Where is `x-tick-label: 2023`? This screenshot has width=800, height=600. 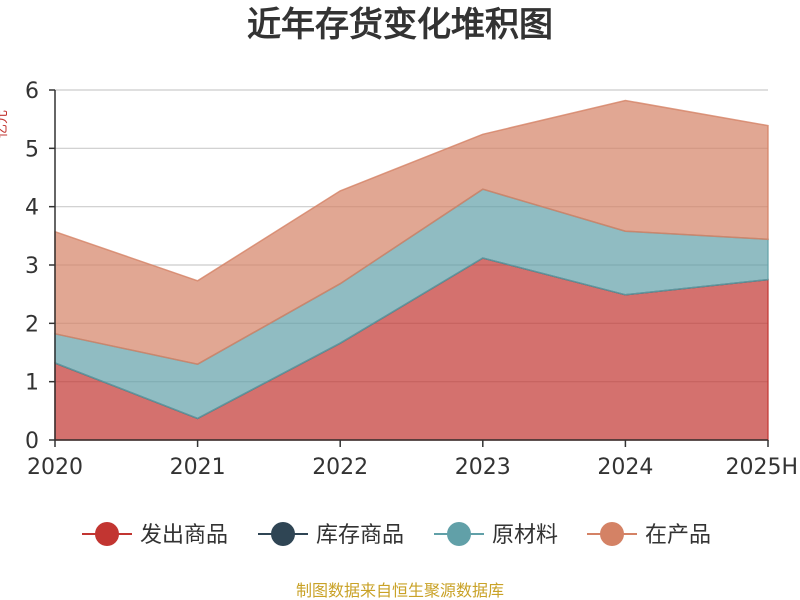 x-tick-label: 2023 is located at coordinates (483, 467).